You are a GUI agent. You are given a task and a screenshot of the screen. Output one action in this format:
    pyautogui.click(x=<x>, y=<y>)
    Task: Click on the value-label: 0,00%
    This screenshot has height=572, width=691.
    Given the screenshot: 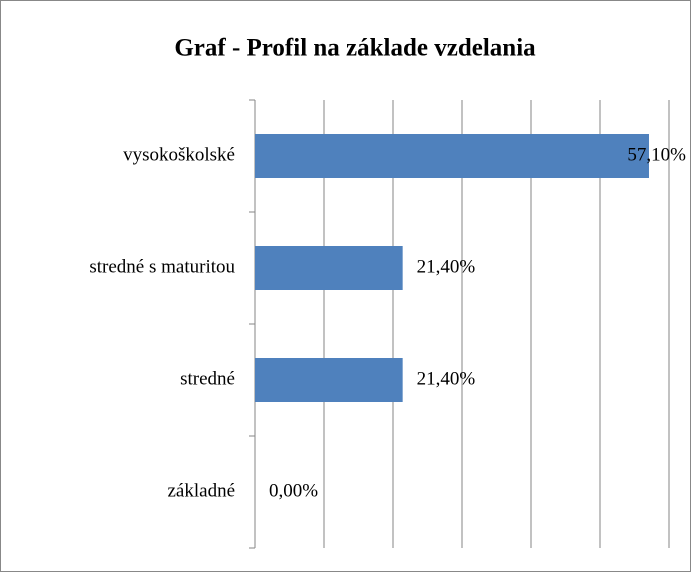 What is the action you would take?
    pyautogui.click(x=293, y=490)
    